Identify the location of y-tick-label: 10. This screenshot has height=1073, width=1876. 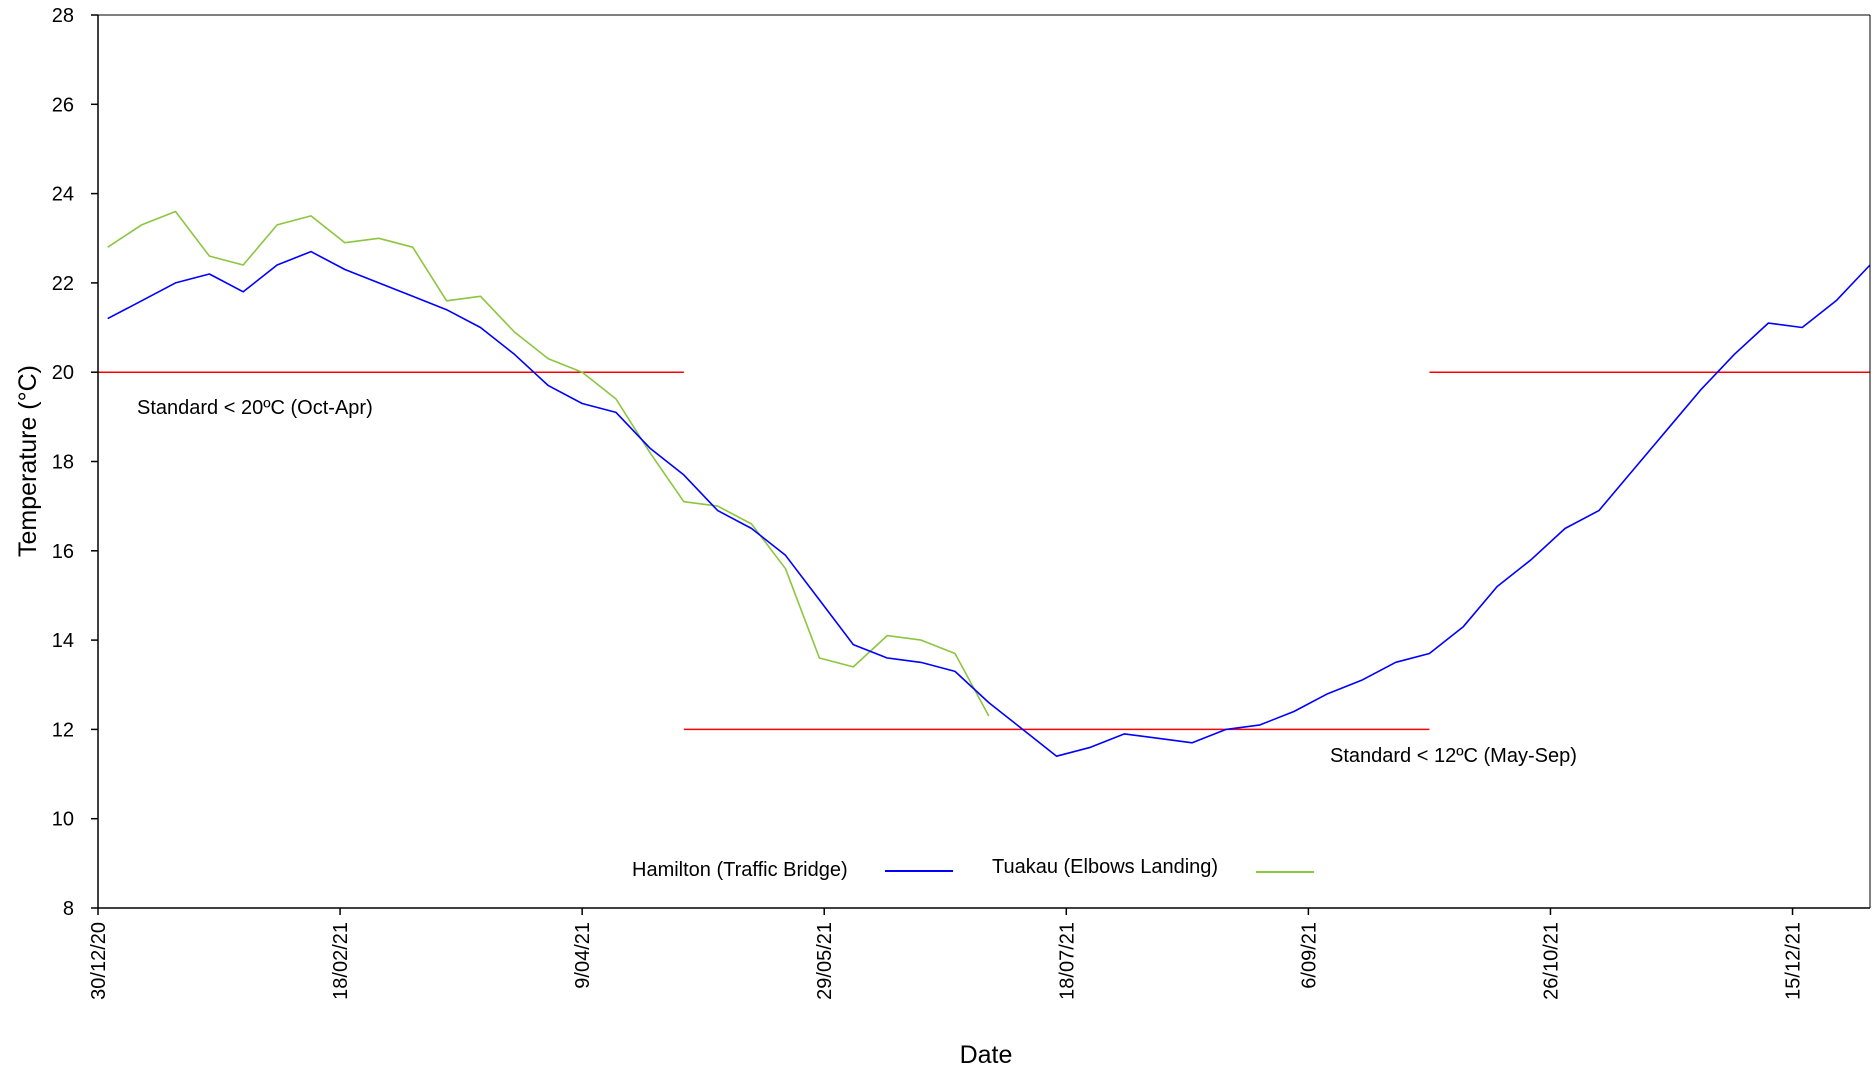
(63, 820).